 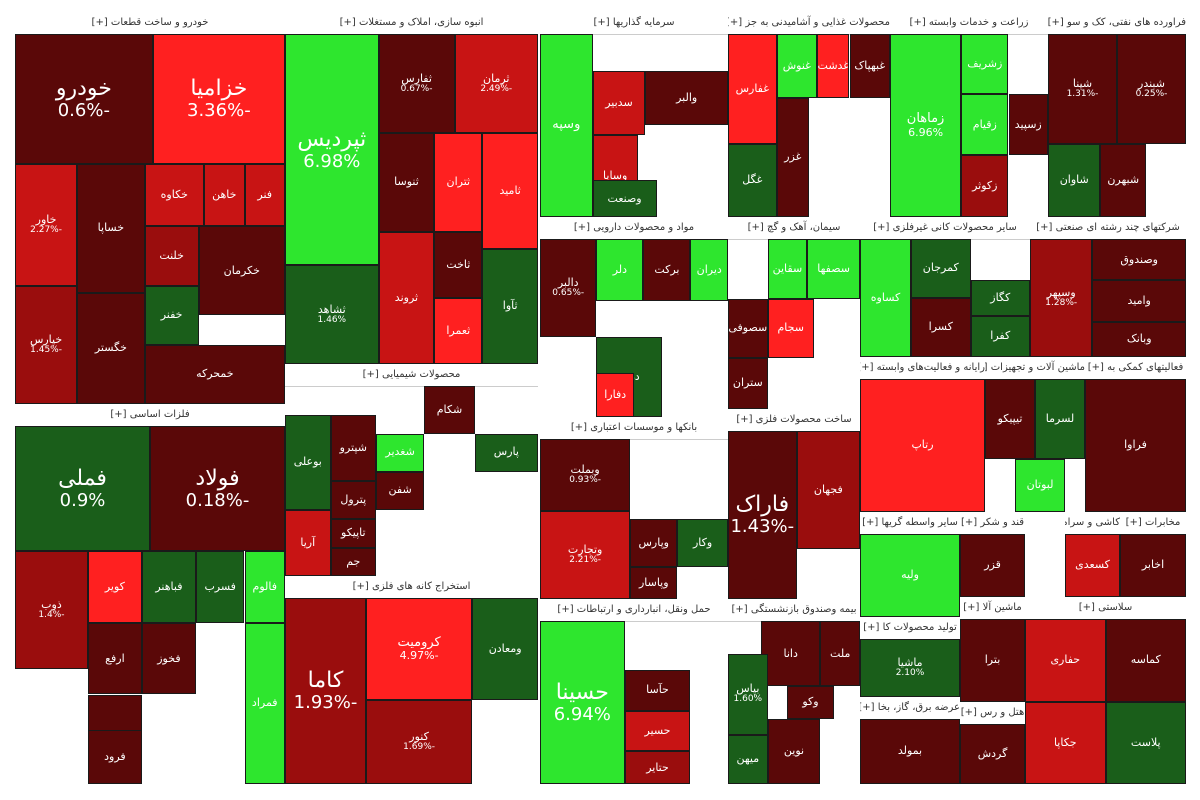 What do you see at coordinates (941, 268) in the screenshot?
I see `stock-tile: کمرجان` at bounding box center [941, 268].